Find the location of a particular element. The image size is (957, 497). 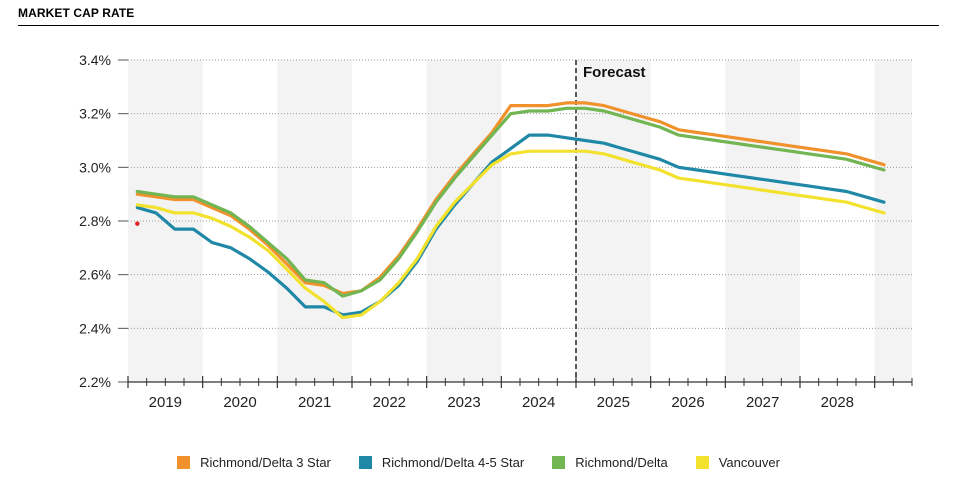

x-tick-label: 2020 is located at coordinates (239, 402).